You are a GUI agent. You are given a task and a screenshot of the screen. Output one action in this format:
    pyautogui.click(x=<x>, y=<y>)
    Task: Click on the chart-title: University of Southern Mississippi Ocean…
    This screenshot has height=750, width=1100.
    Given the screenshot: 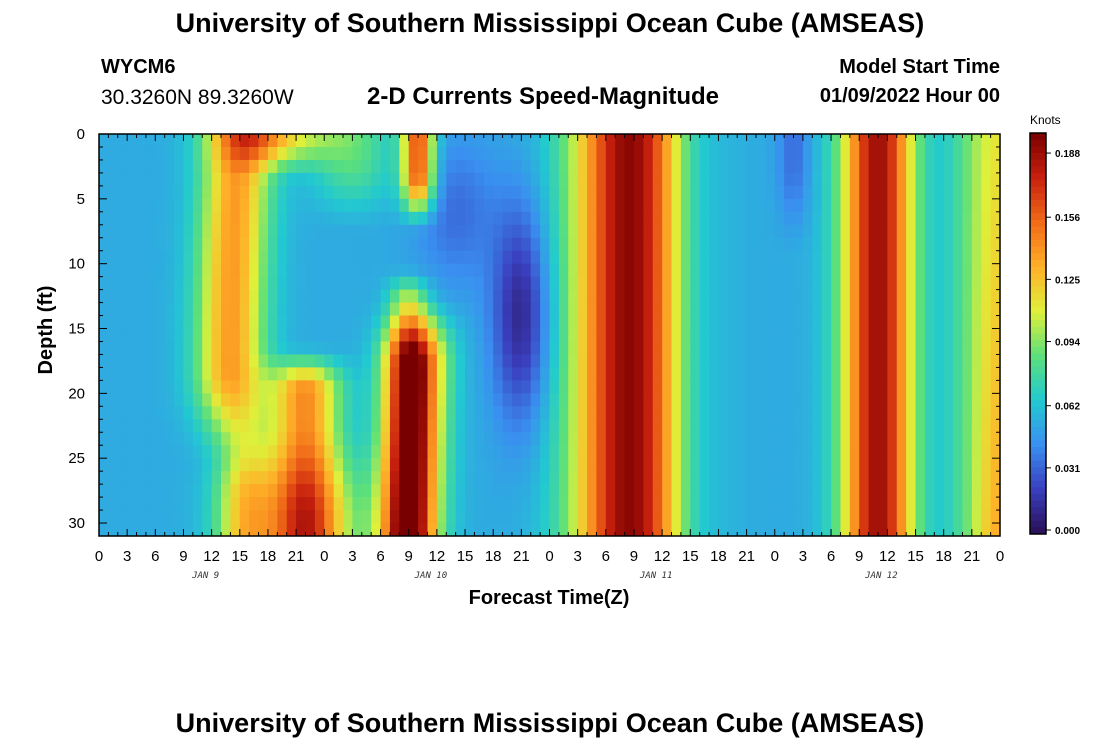 What is the action you would take?
    pyautogui.click(x=550, y=23)
    